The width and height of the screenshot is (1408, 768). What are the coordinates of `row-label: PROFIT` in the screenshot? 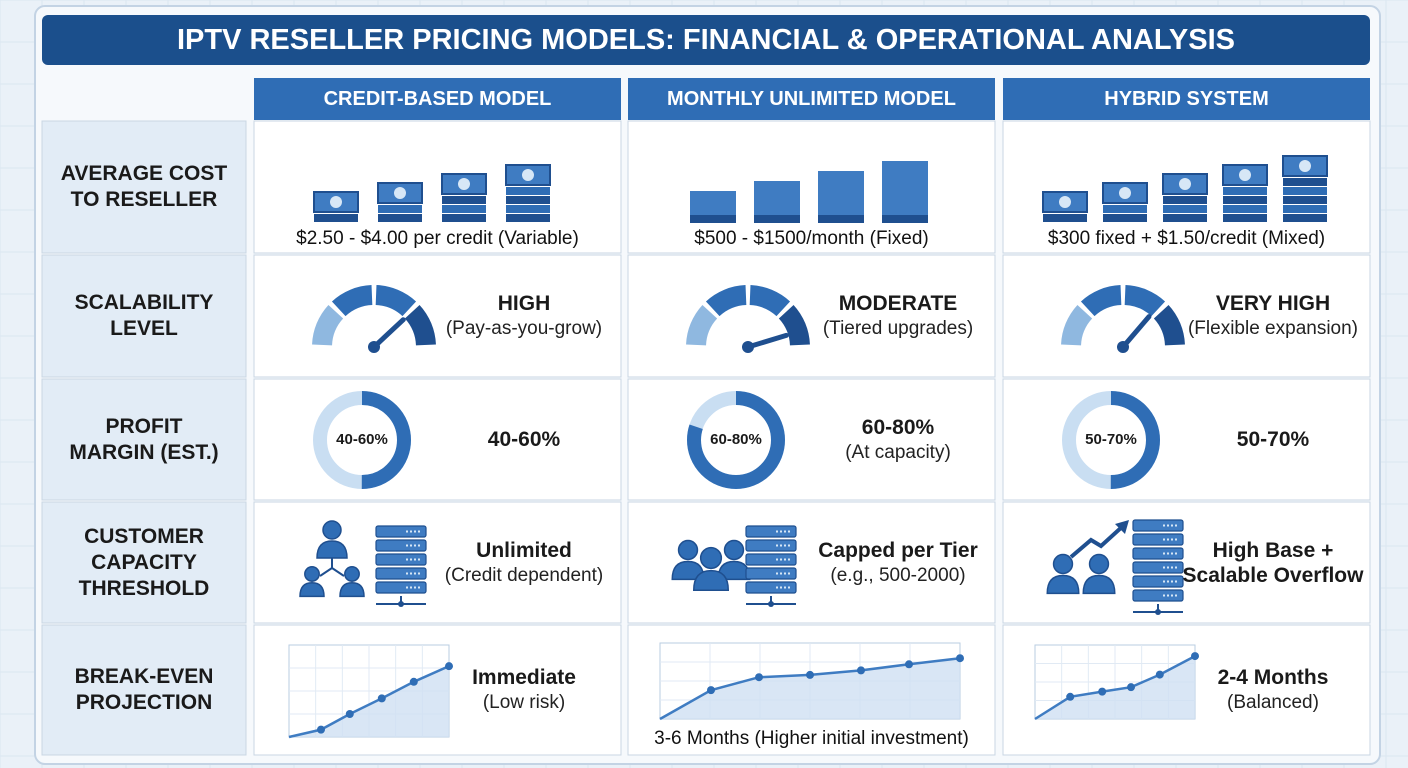 It's located at (144, 426).